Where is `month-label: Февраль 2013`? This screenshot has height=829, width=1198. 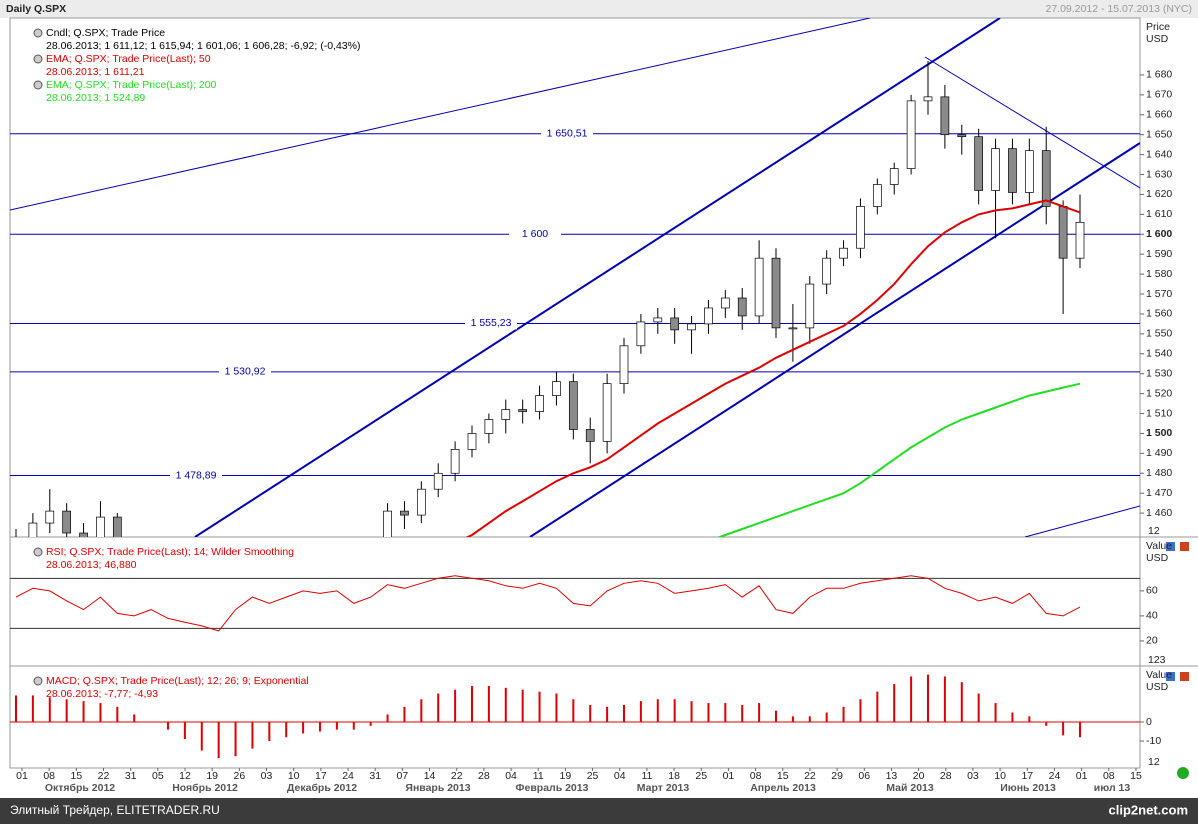 month-label: Февраль 2013 is located at coordinates (552, 788).